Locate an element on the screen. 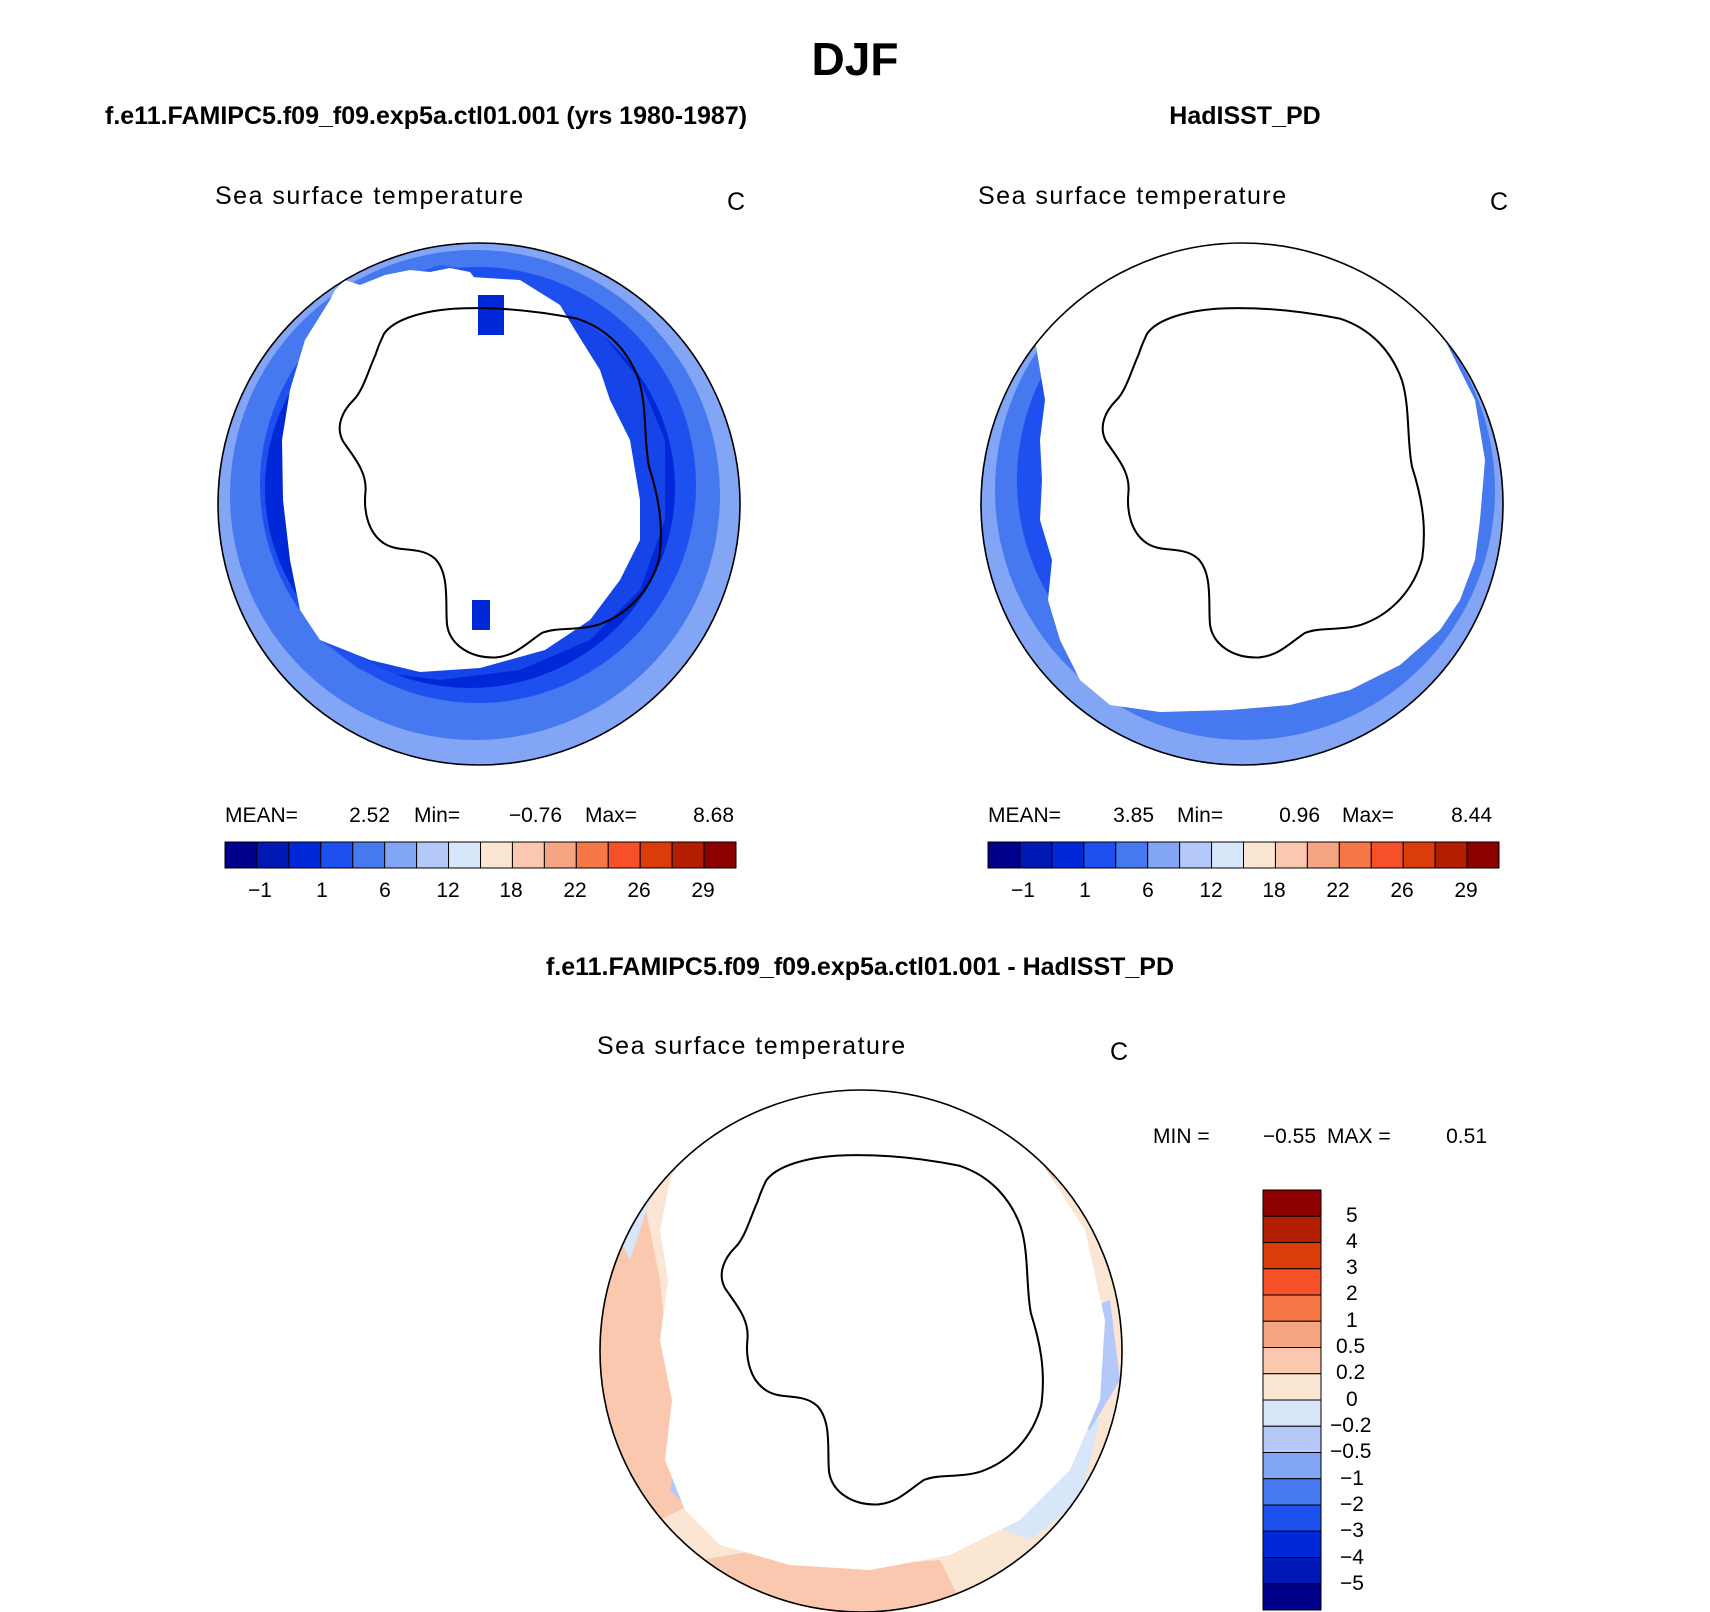  panel-obs-header: HadISST_PD is located at coordinates (1244, 116).